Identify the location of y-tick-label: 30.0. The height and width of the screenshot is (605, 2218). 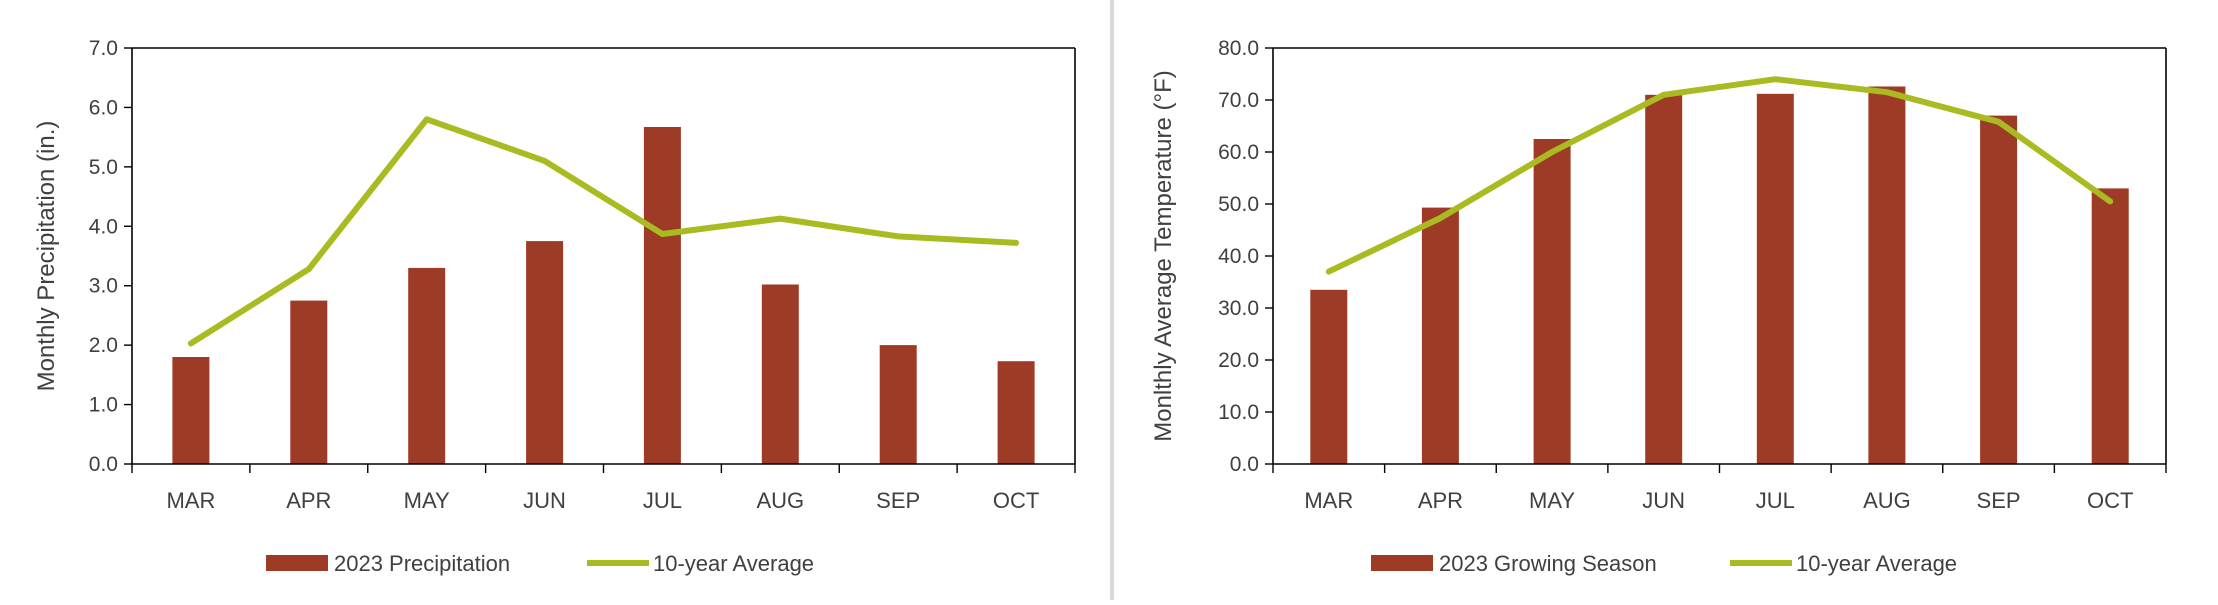
(1238, 308).